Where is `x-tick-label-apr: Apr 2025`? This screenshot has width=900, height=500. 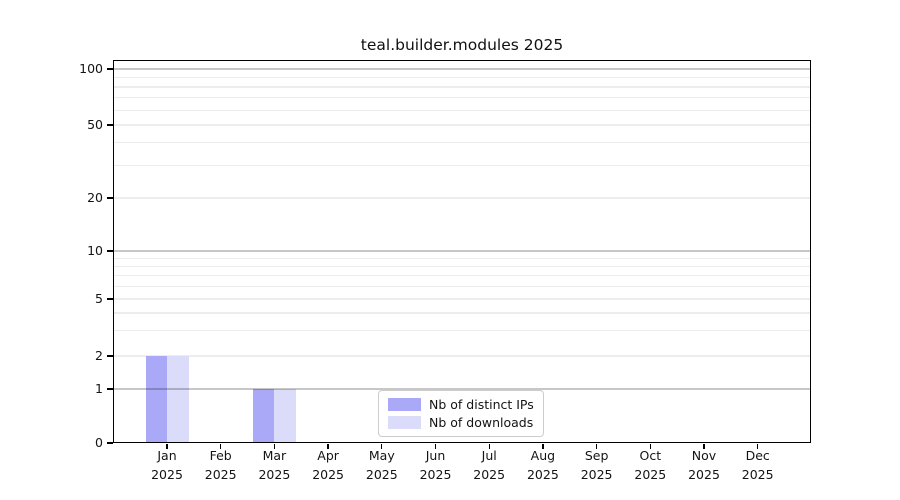 x-tick-label-apr: Apr 2025 is located at coordinates (328, 465).